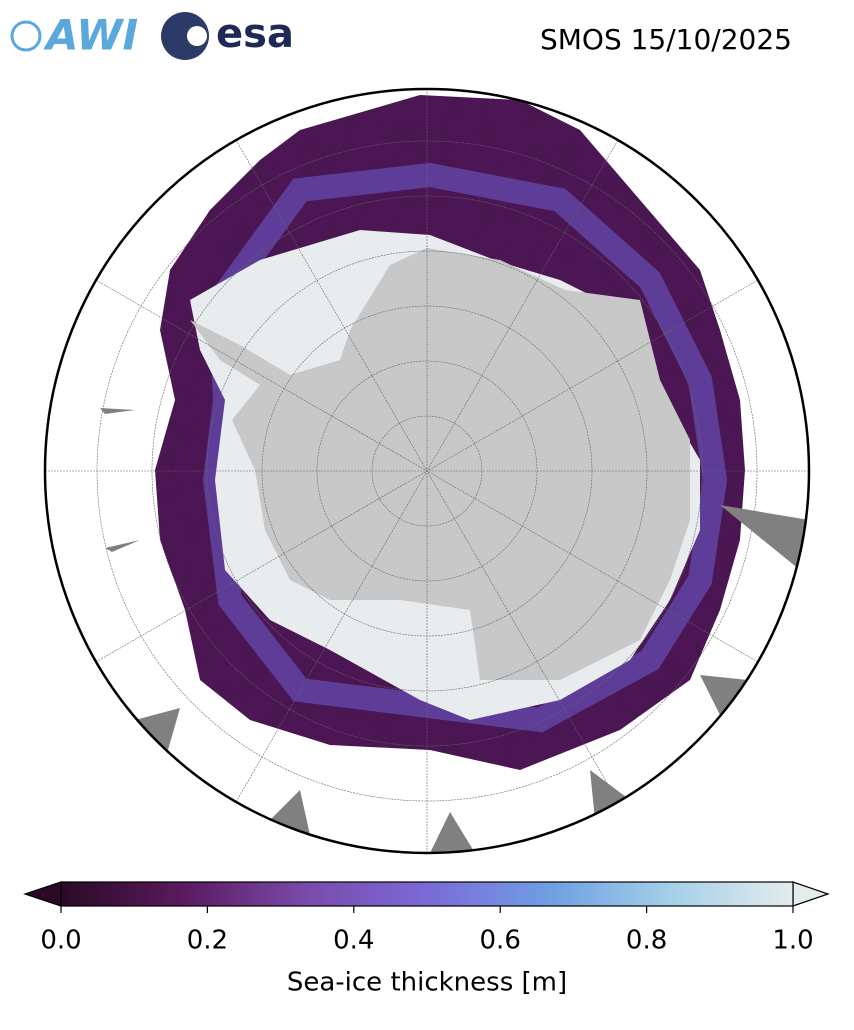 This screenshot has width=854, height=1030. What do you see at coordinates (792, 941) in the screenshot?
I see `tick-label: 1.0` at bounding box center [792, 941].